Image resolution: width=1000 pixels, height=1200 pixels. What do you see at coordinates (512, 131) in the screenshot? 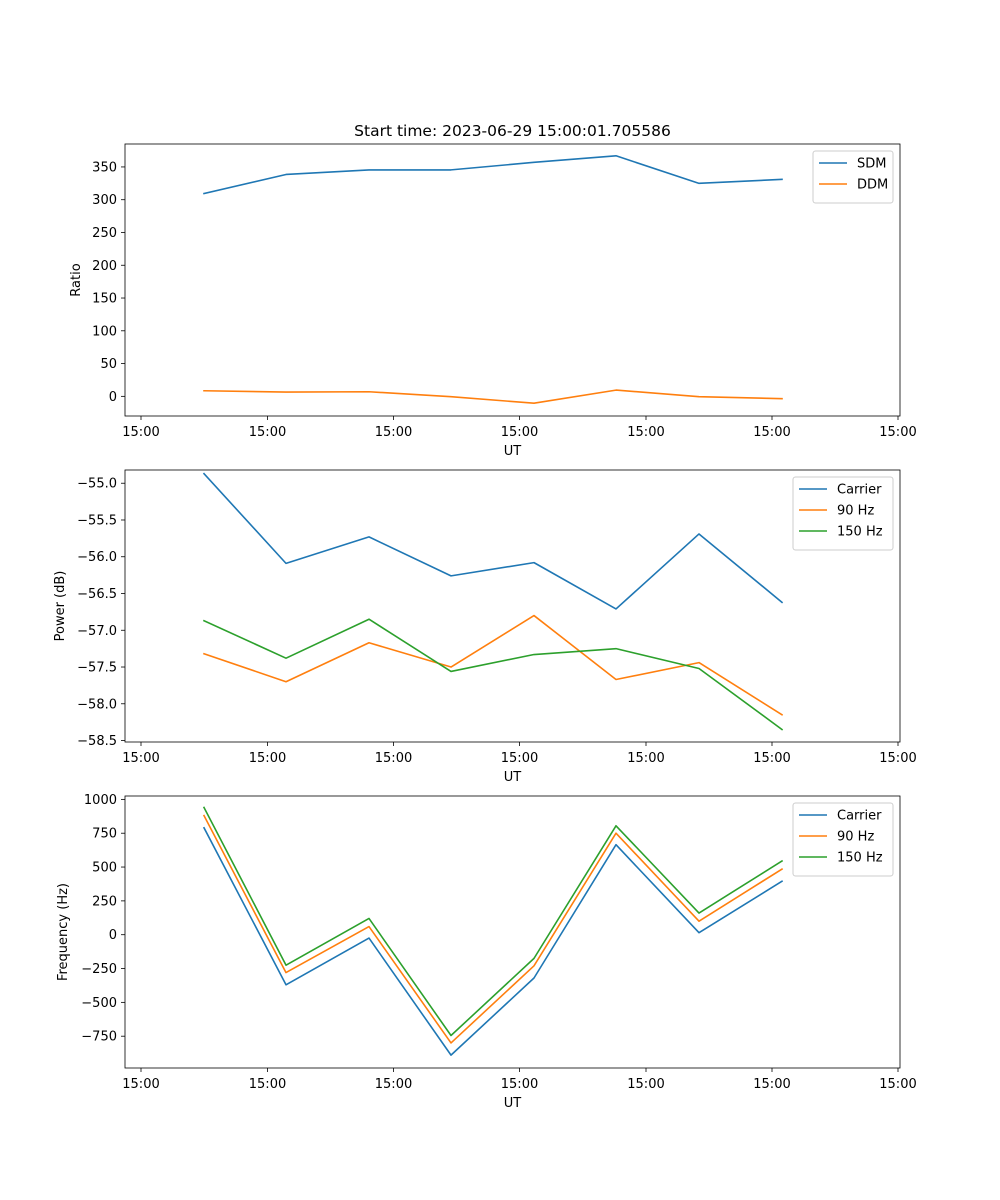
I see `chart-title: Start time: 2023-06-29 15:00:01.705586` at bounding box center [512, 131].